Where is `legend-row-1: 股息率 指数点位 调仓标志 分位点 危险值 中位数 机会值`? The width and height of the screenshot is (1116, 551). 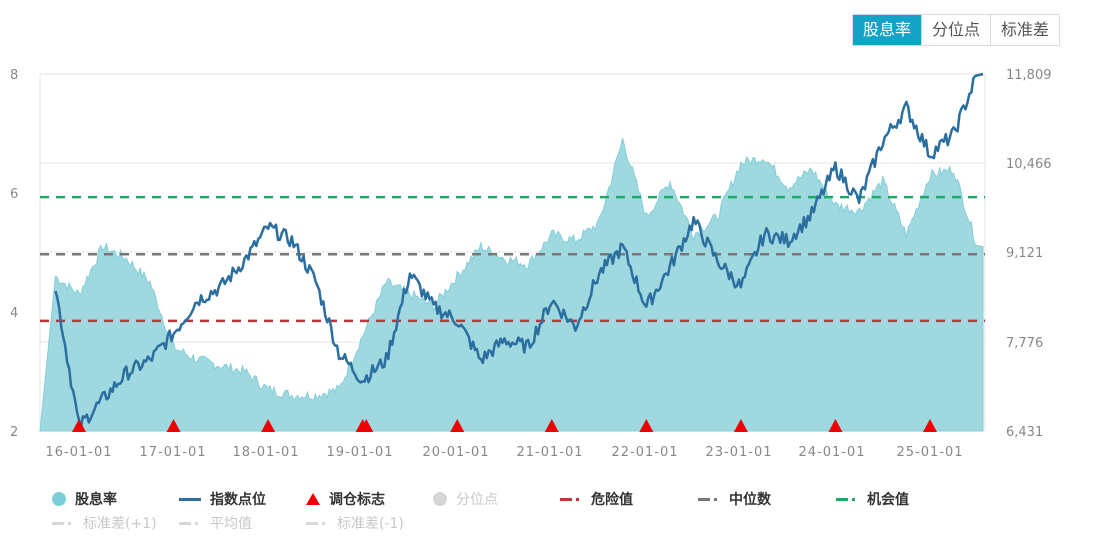 legend-row-1: 股息率 指数点位 调仓标志 分位点 危险值 中位数 机会值 is located at coordinates (552, 499).